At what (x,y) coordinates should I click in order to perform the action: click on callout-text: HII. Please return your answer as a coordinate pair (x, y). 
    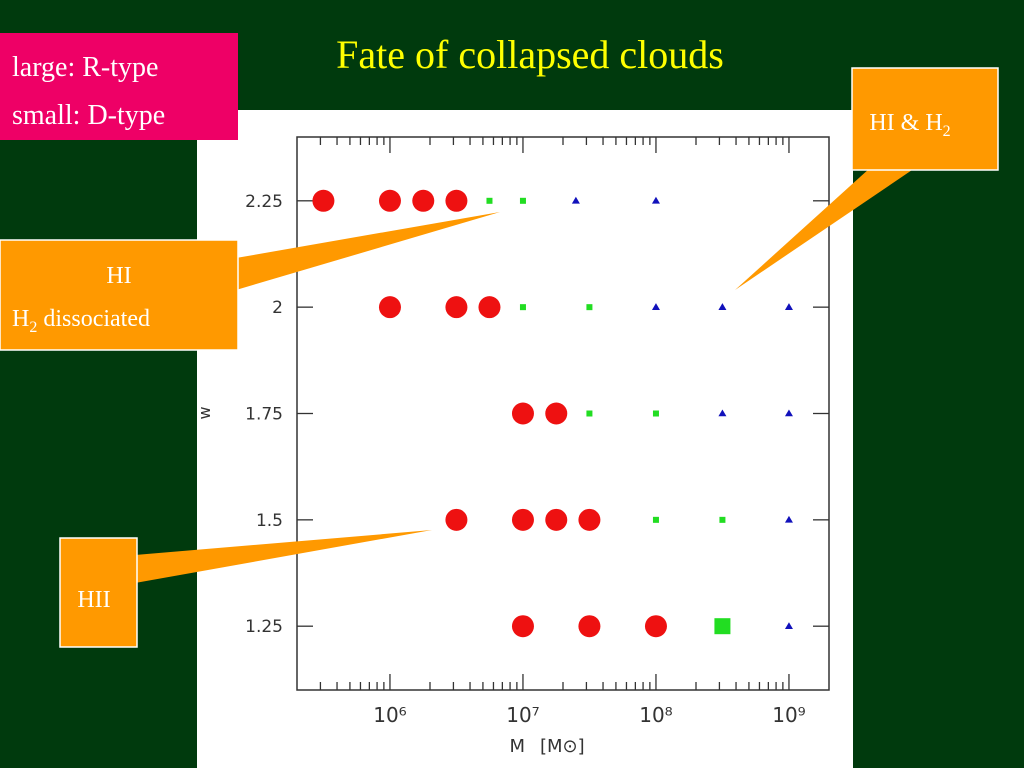
    Looking at the image, I should click on (93, 600).